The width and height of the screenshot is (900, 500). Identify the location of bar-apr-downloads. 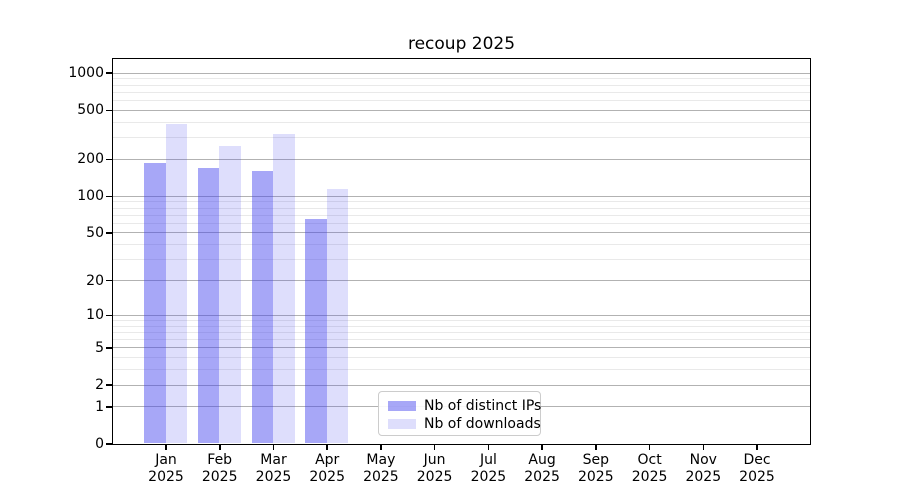
(337, 316).